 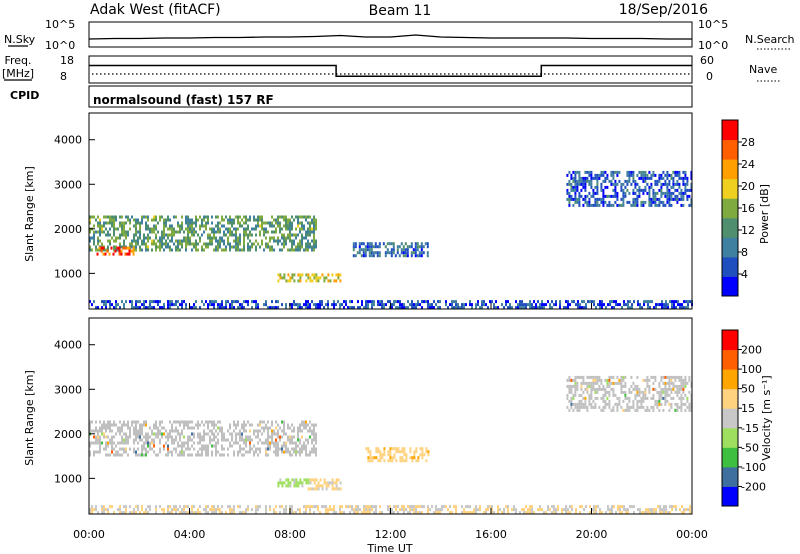 I want to click on nsky-label: N.Sky, so click(x=20, y=39).